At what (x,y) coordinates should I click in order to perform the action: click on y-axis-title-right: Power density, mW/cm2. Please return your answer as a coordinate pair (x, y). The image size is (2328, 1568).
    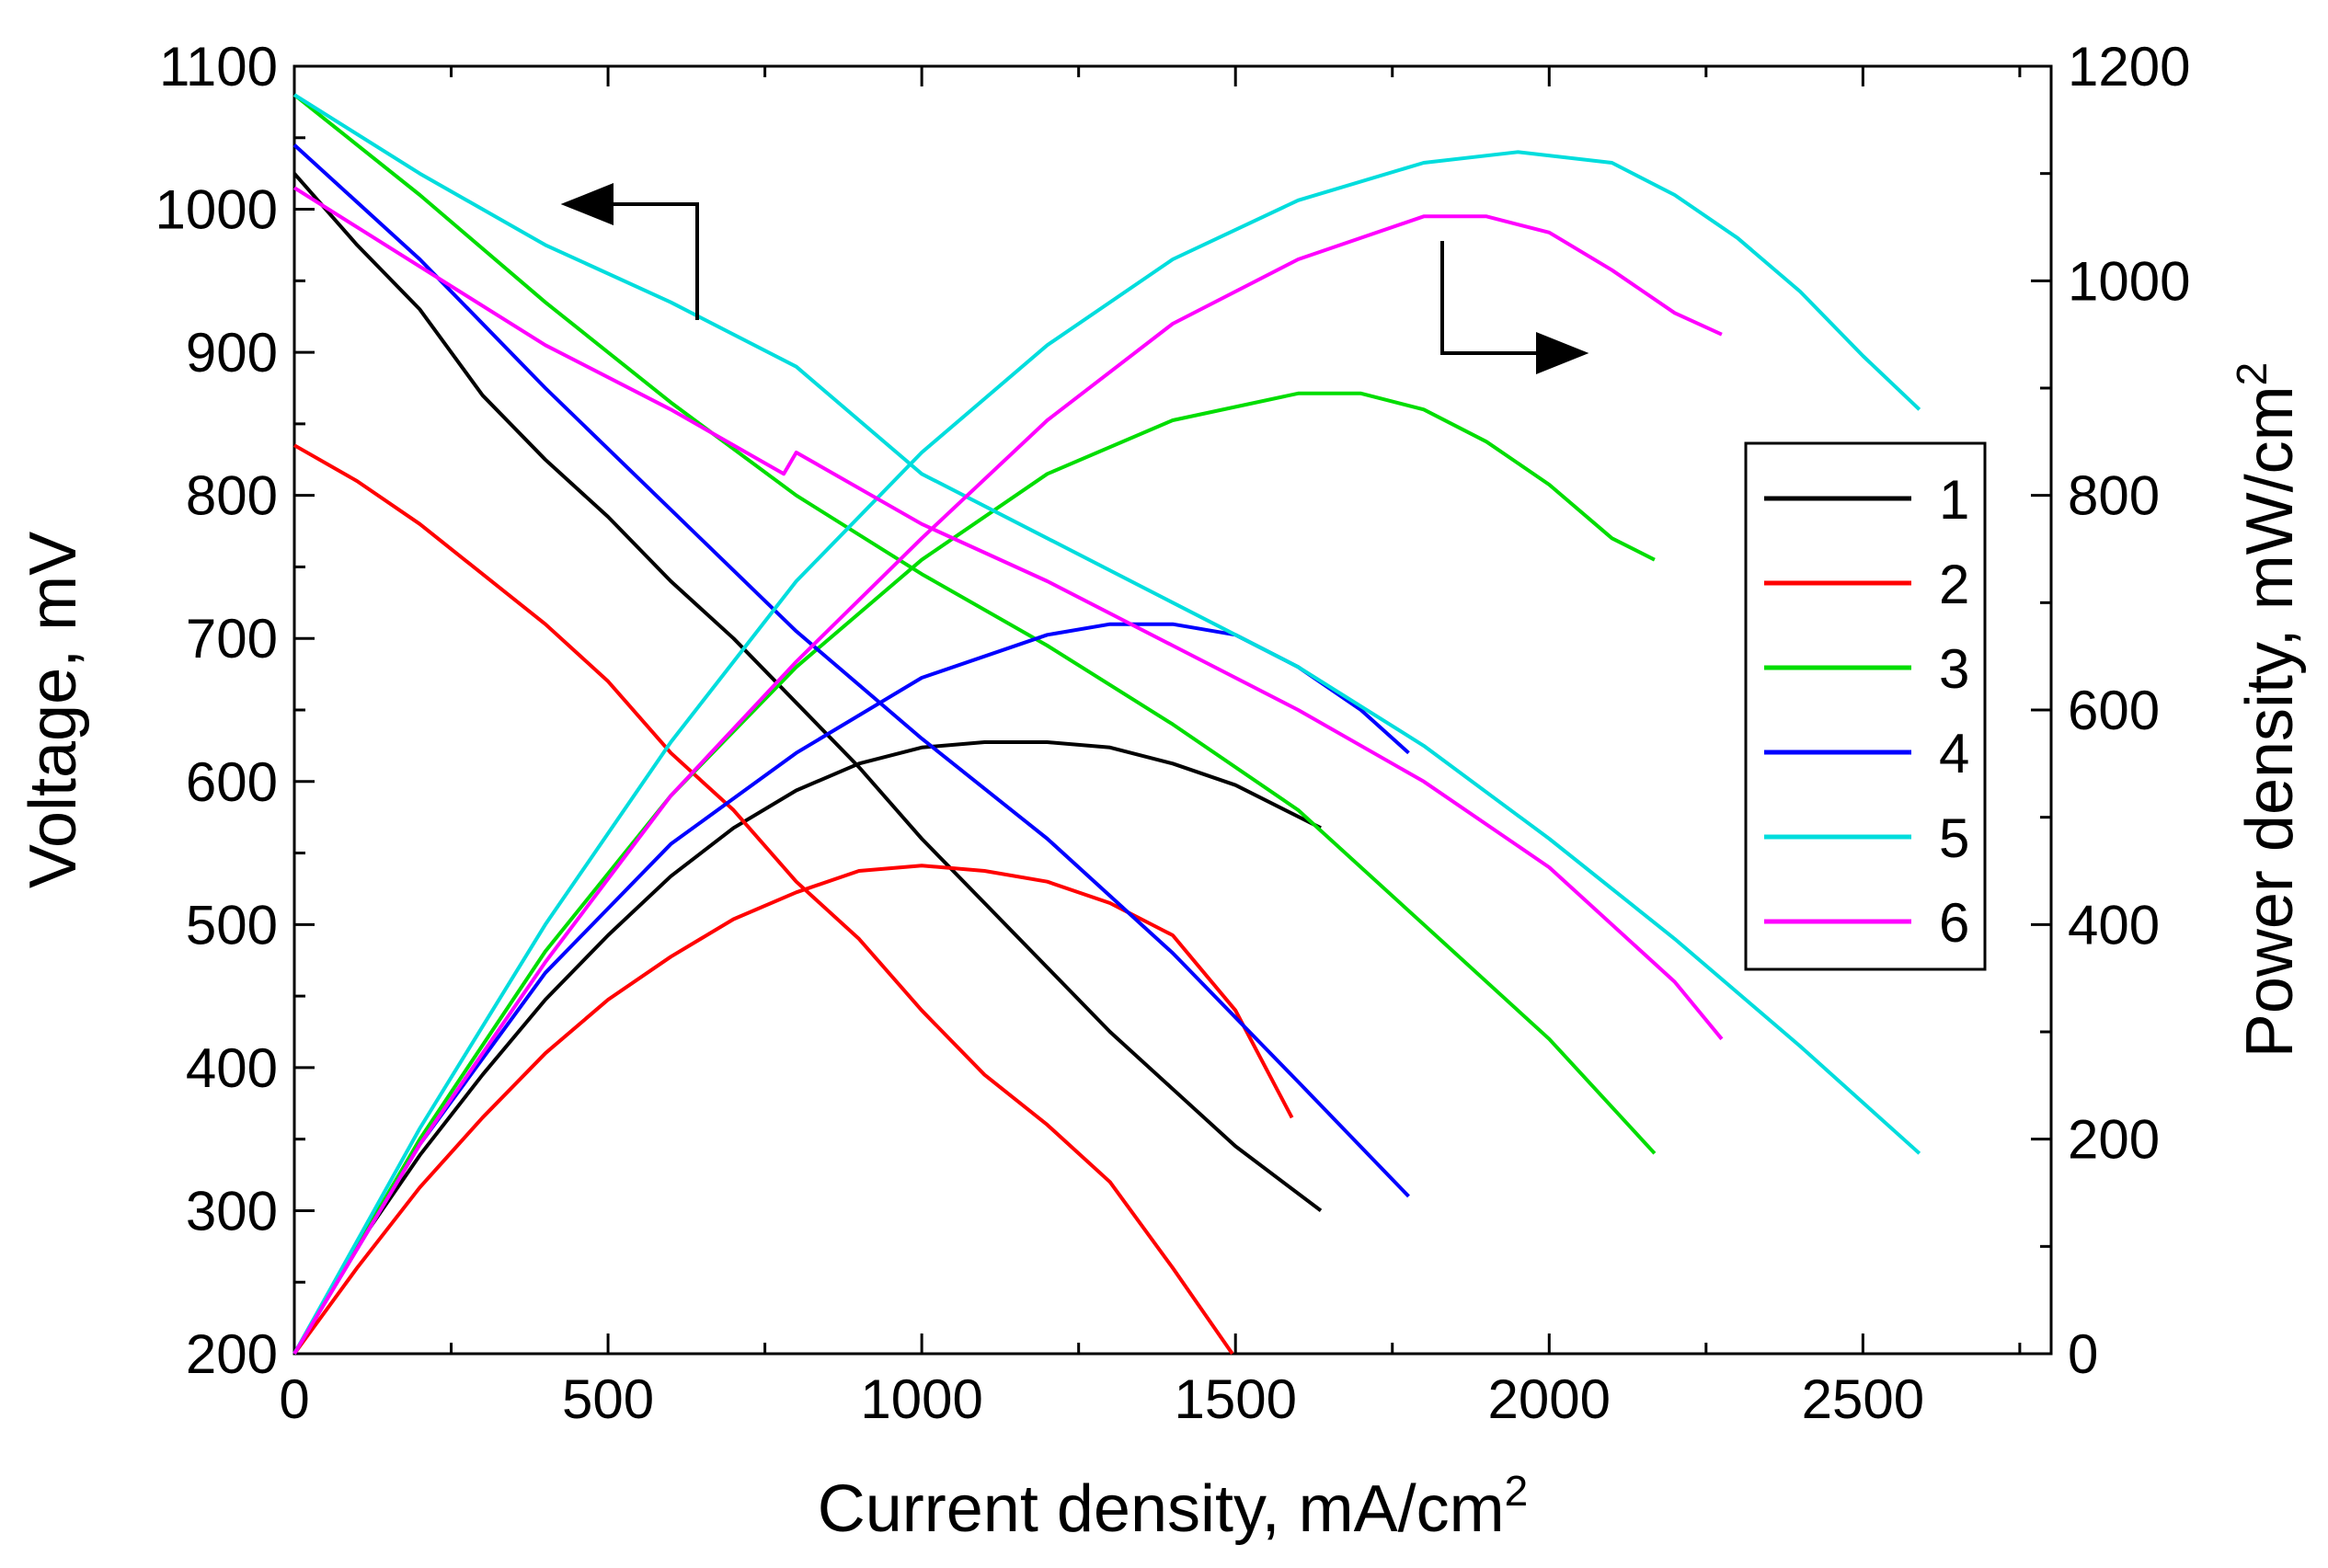
    Looking at the image, I should click on (2267, 710).